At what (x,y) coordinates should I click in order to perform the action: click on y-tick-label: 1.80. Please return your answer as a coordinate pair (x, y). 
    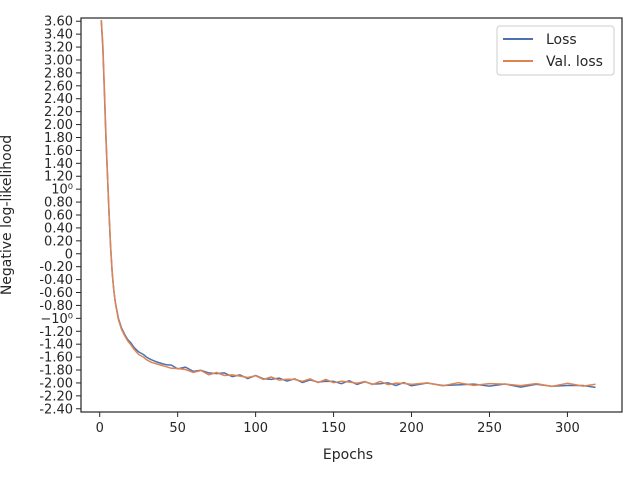
    Looking at the image, I should click on (58, 138).